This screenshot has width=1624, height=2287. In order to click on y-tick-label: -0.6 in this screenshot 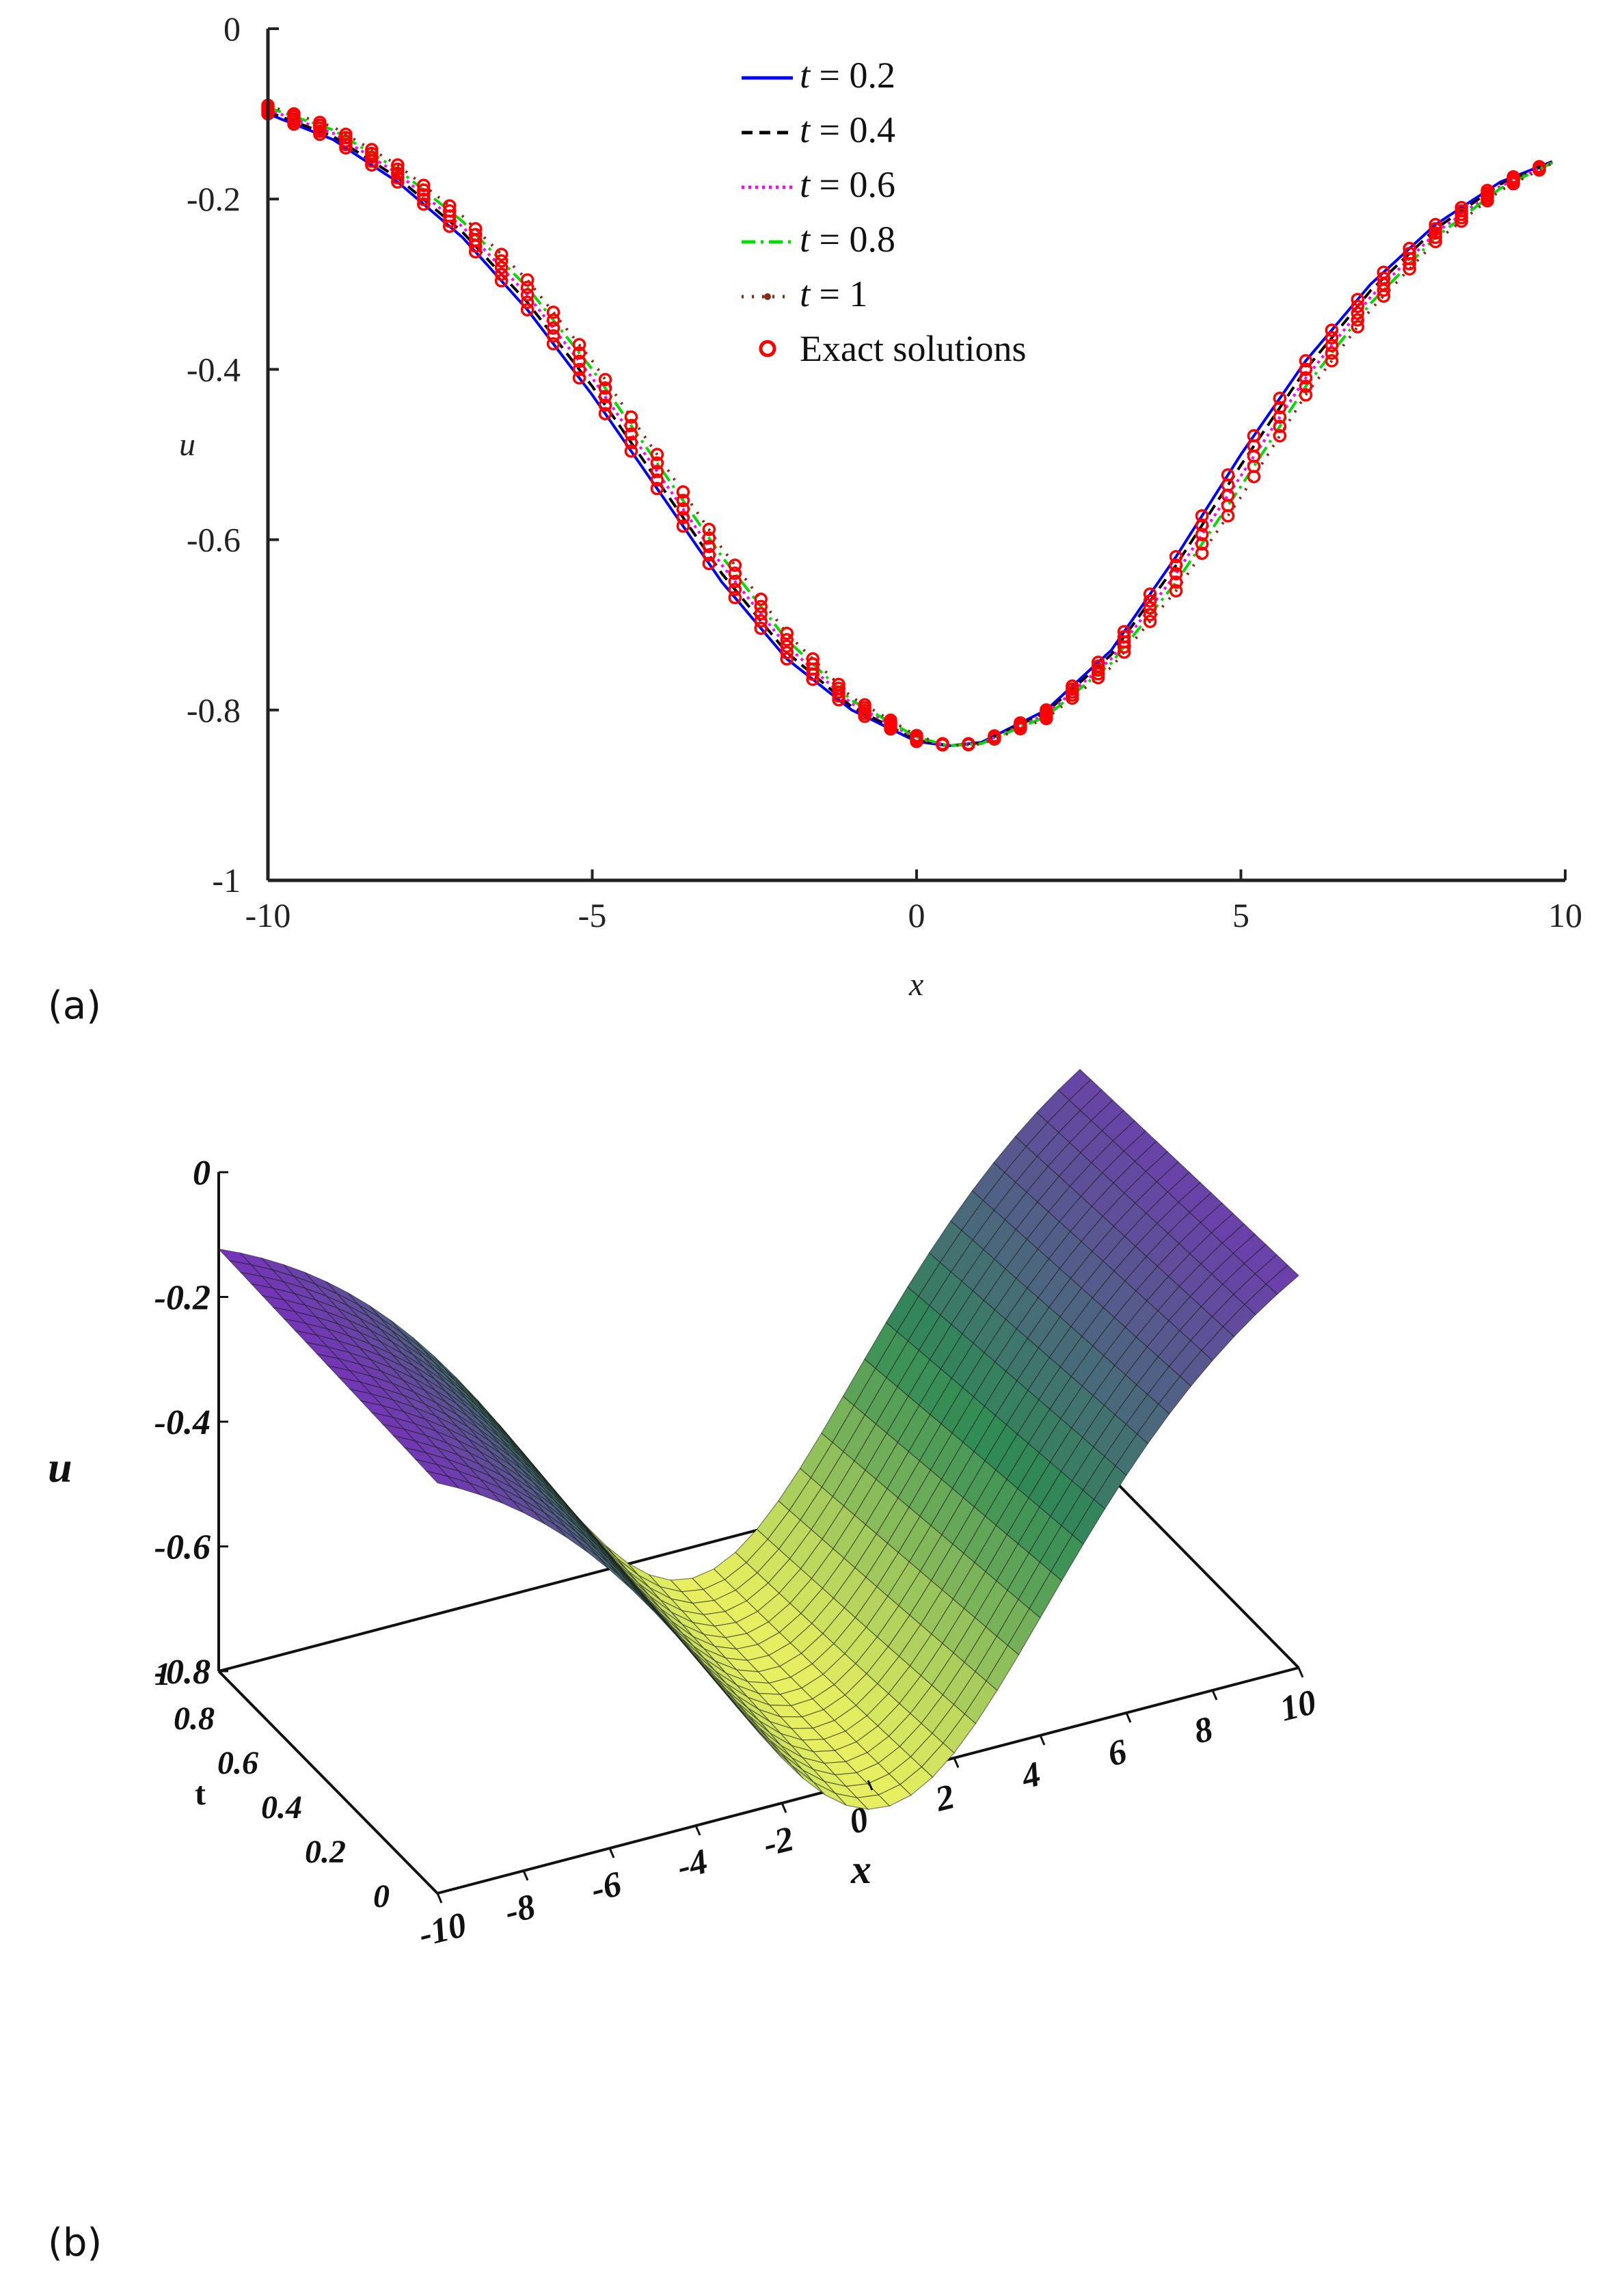, I will do `click(214, 540)`.